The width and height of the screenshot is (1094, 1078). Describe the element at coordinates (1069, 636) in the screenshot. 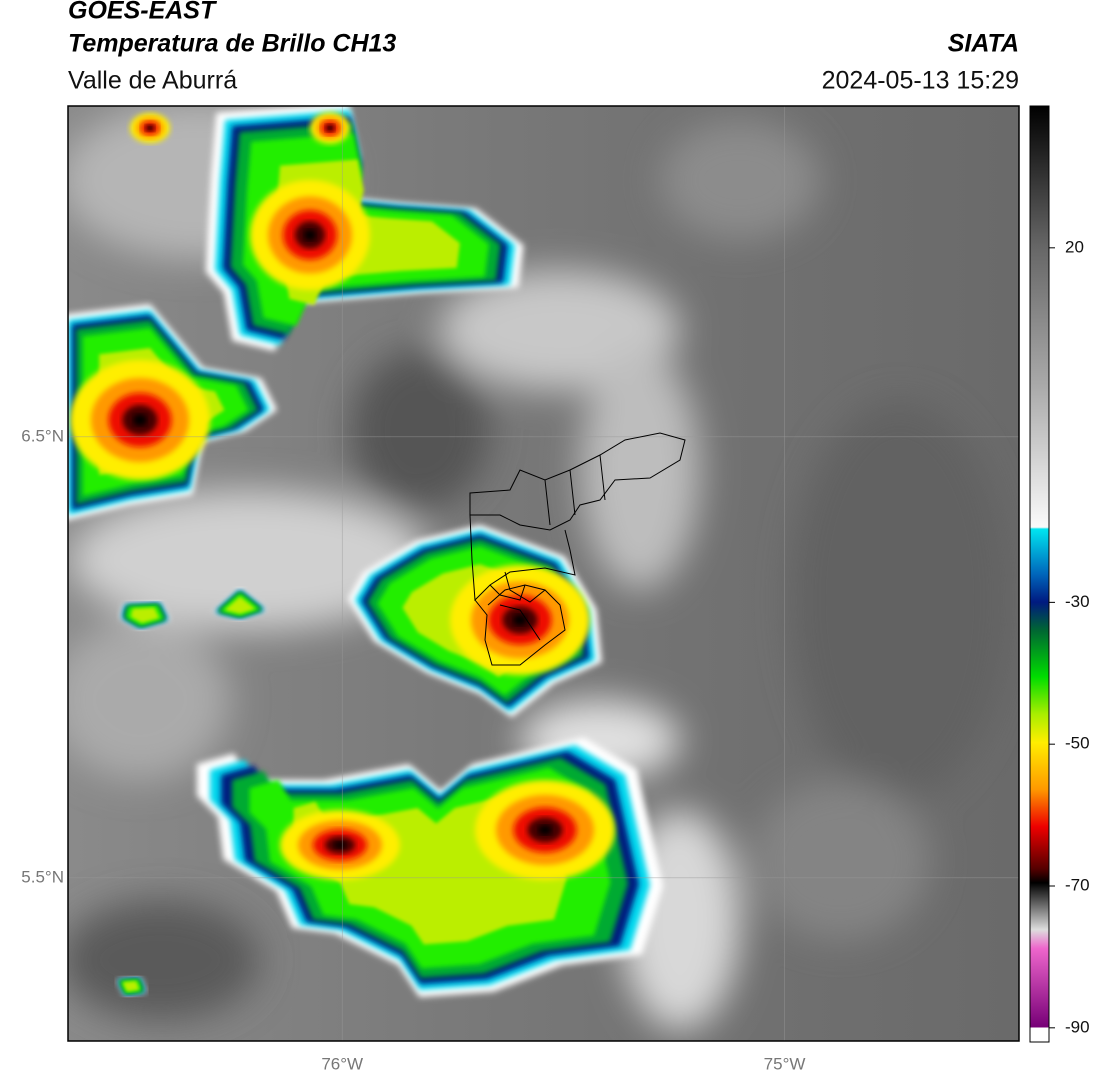

I see `colorbar-ticks: 20 -30 -50 -70 -90` at that location.